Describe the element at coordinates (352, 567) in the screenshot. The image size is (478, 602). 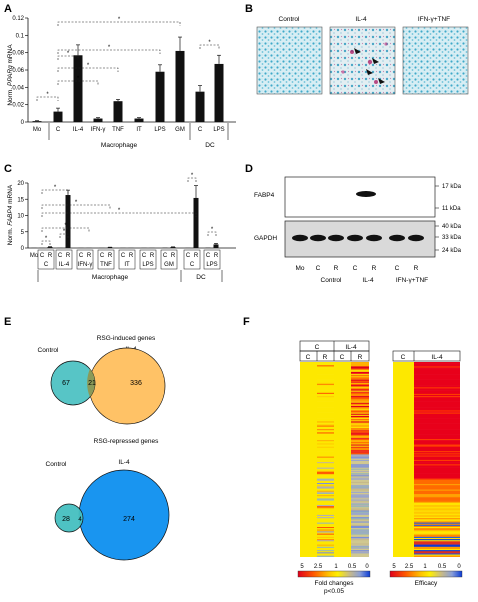
I see `fold-tick: 0.5` at that location.